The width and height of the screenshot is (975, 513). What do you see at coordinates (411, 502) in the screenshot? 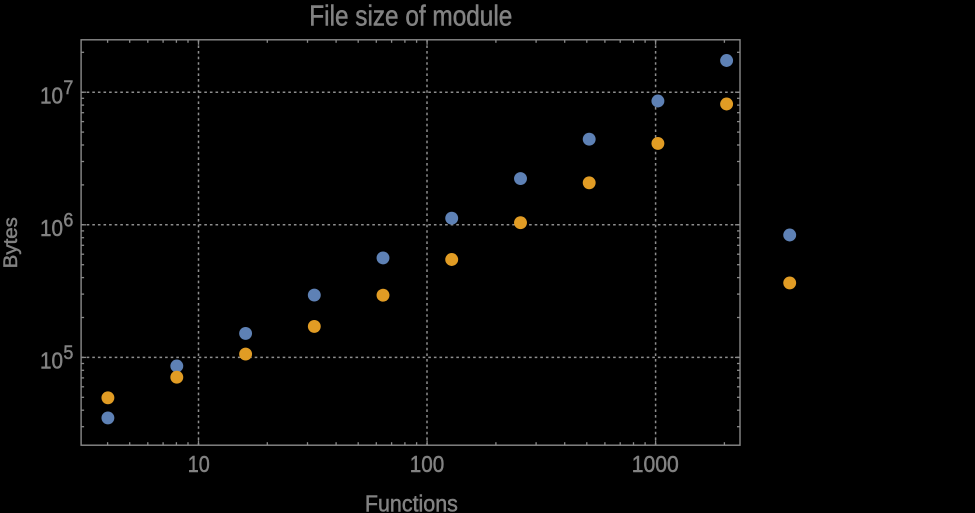
I see `svg-text: Functions` at bounding box center [411, 502].